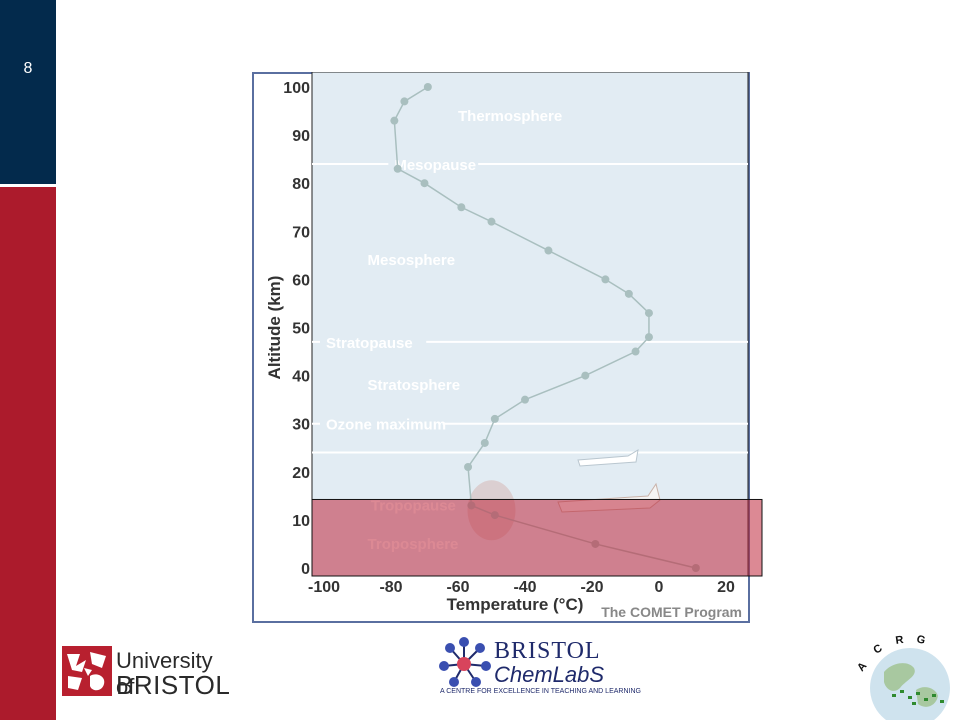  Describe the element at coordinates (390, 587) in the screenshot. I see `x-tick-label: -80` at that location.